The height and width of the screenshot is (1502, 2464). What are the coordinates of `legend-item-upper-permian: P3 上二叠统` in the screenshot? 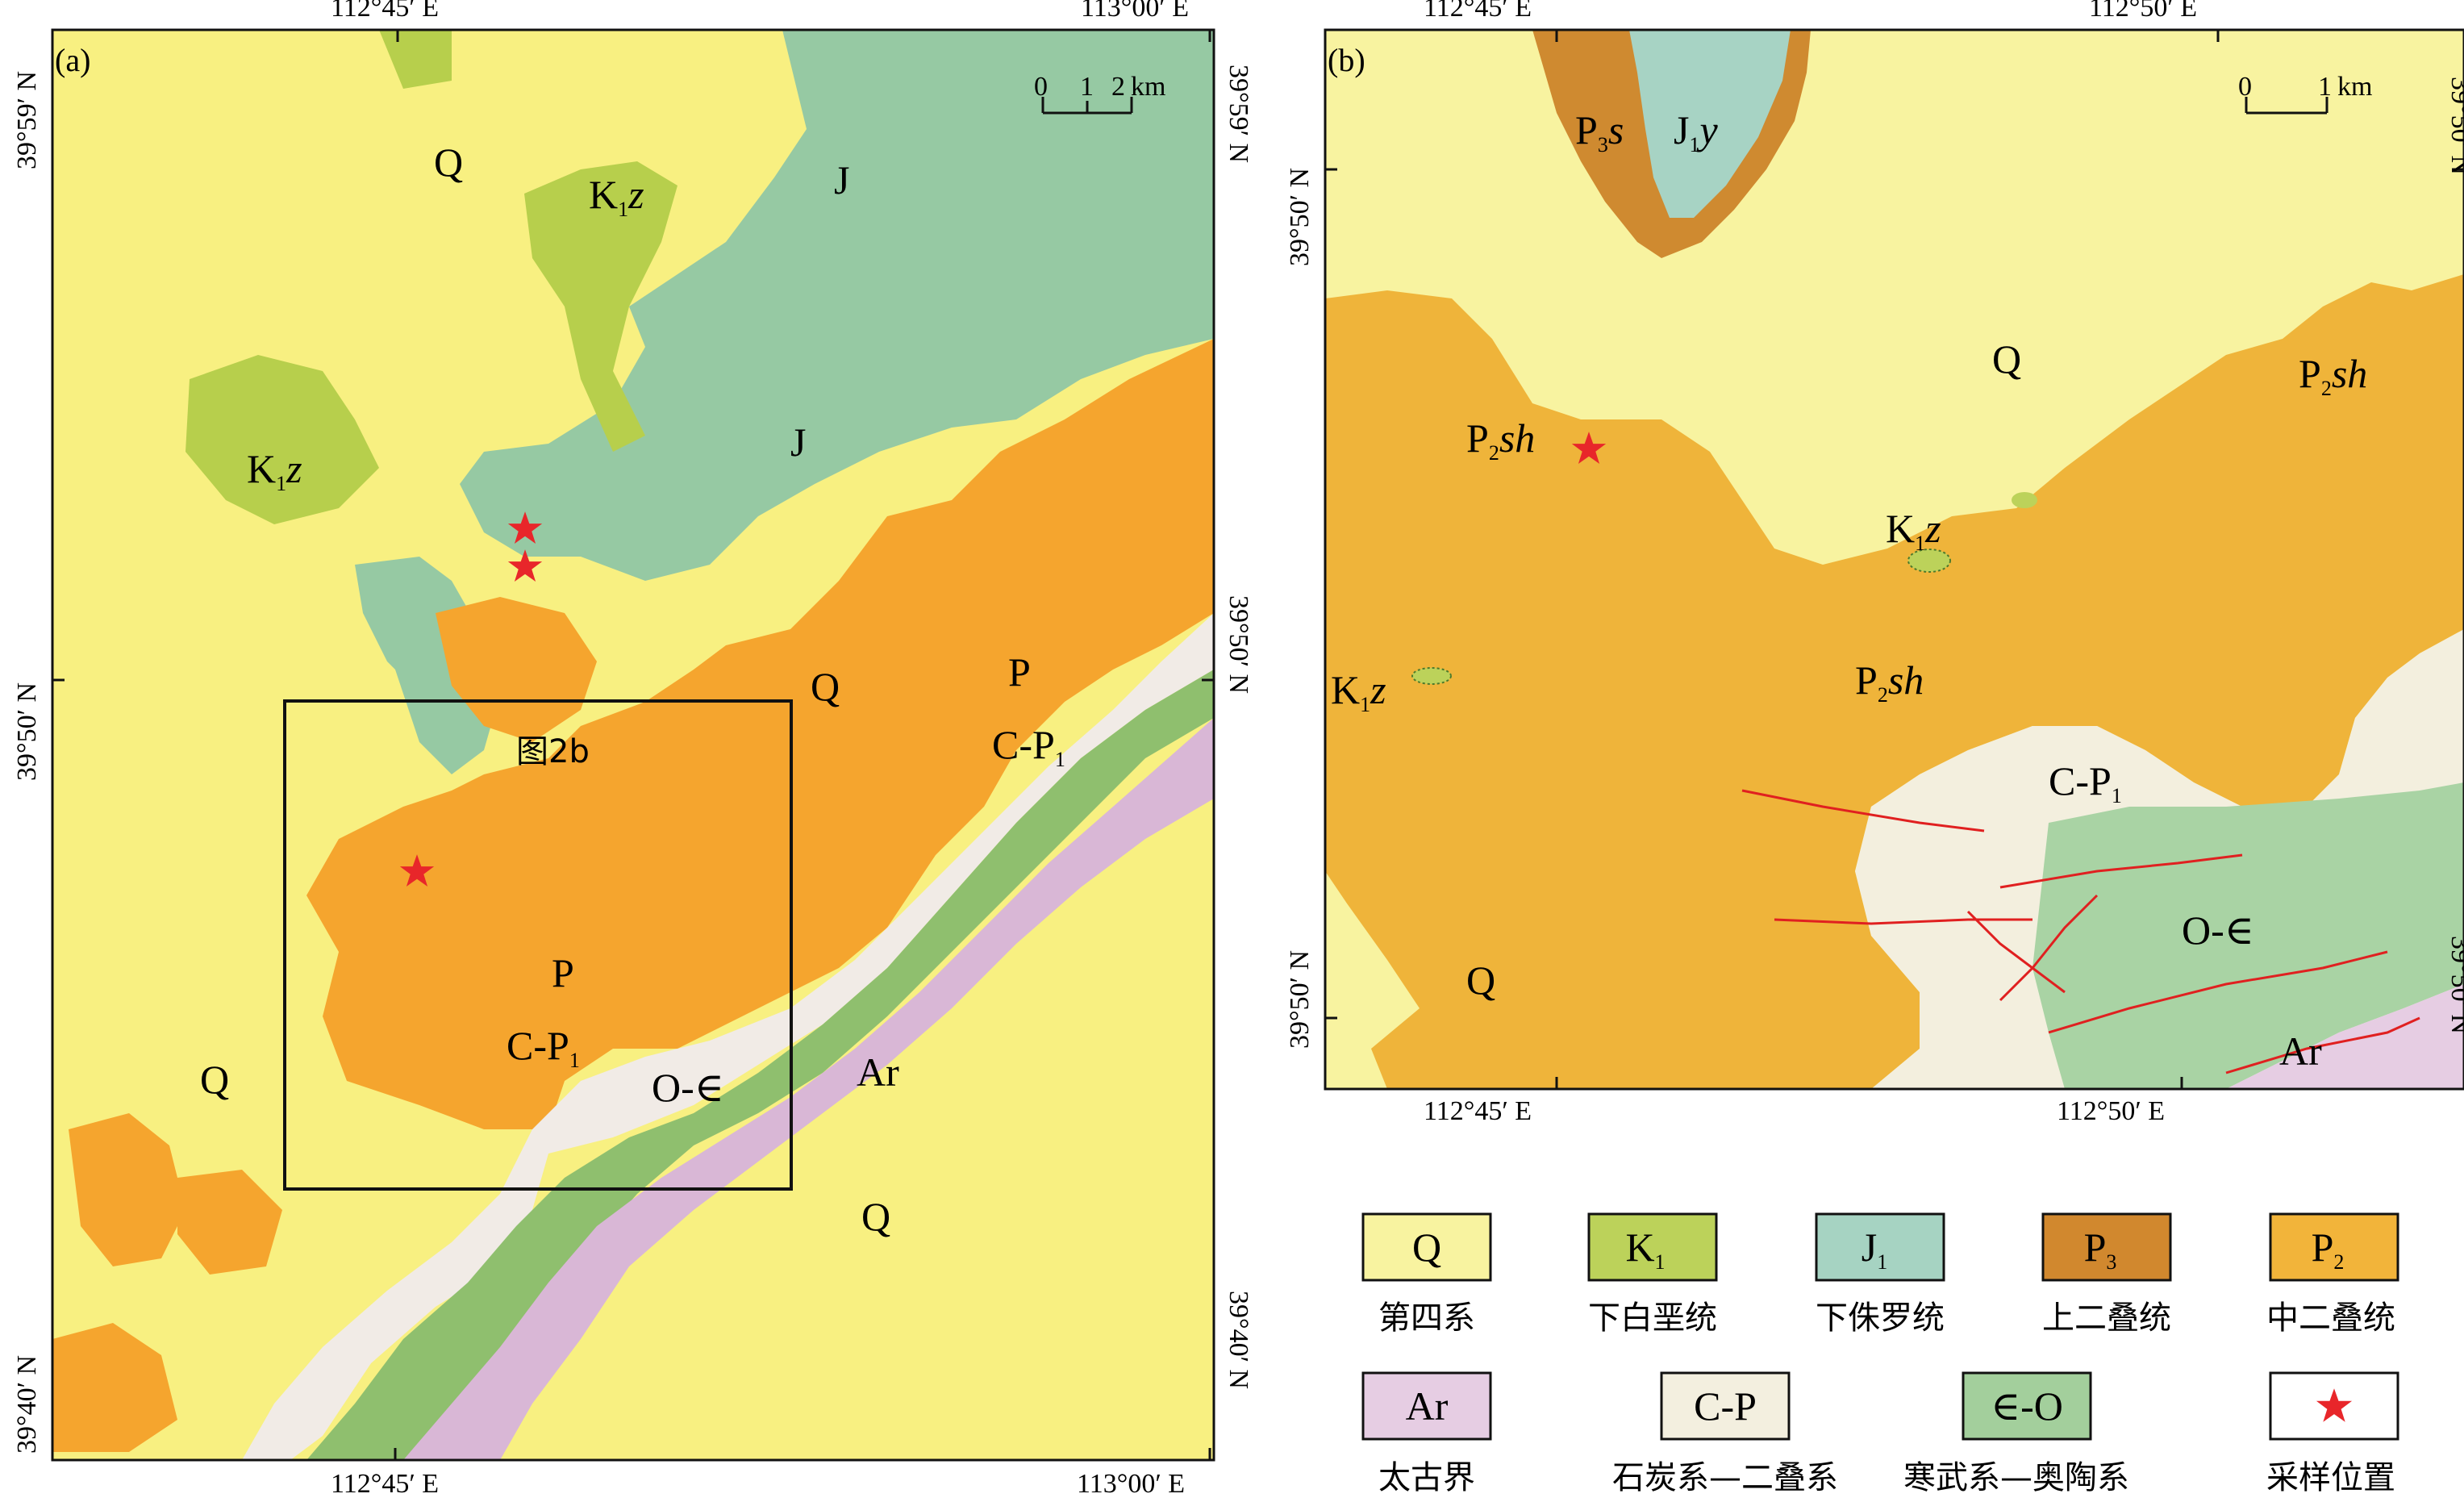 It's located at (2106, 1274).